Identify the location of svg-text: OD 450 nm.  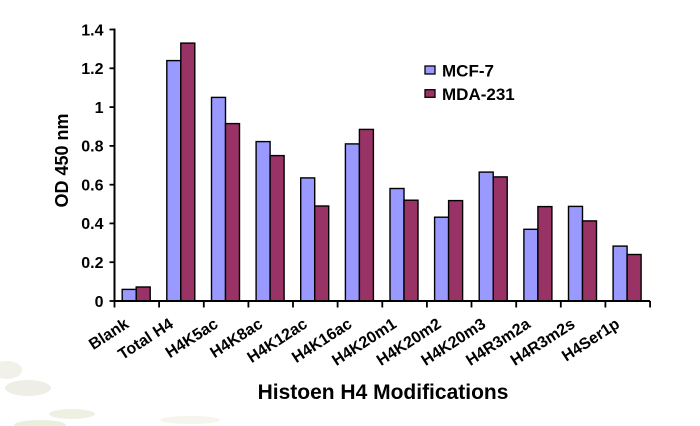
(62, 160).